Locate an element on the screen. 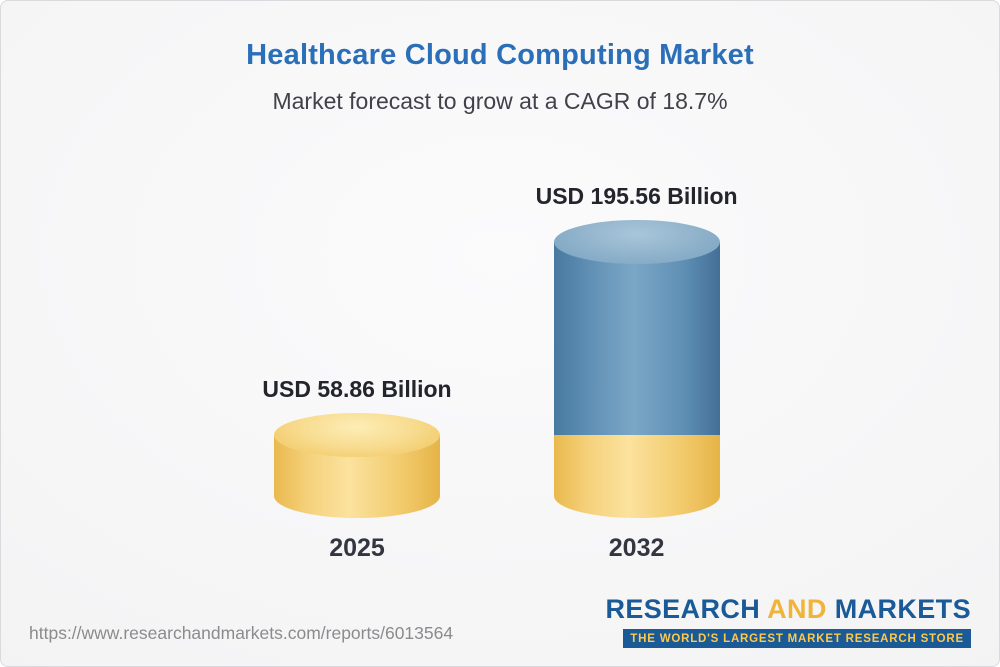 Image resolution: width=1000 pixels, height=667 pixels. cylinder-2032 is located at coordinates (636, 369).